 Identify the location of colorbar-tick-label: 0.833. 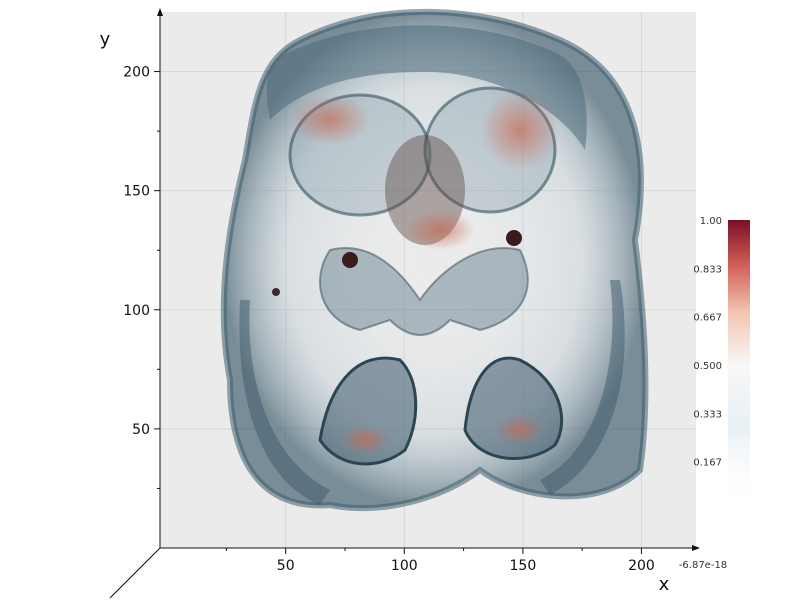
(707, 269).